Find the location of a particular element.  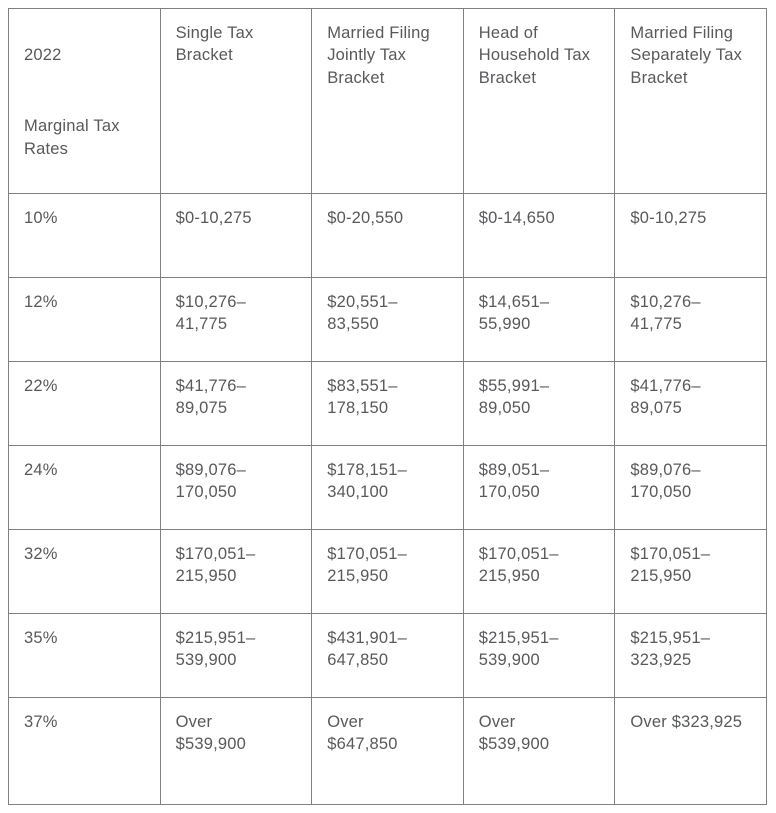

bracket-cell: $20,551– 83,550 is located at coordinates (387, 319).